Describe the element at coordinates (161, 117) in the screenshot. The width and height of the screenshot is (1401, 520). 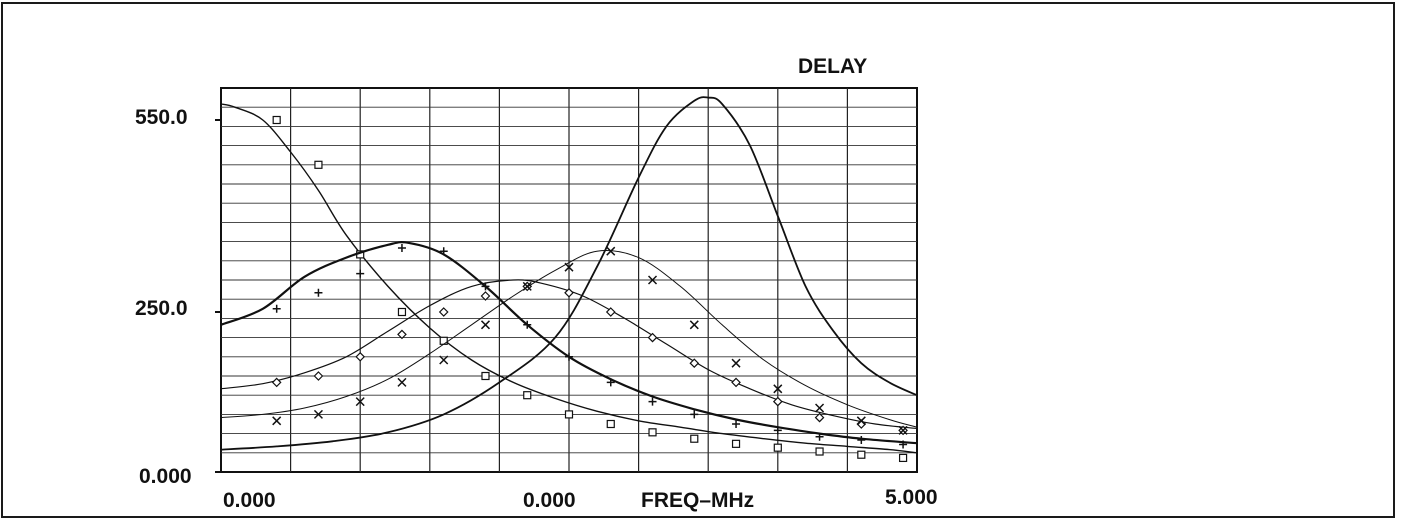
I see `y-tick-label-top: 550.0` at that location.